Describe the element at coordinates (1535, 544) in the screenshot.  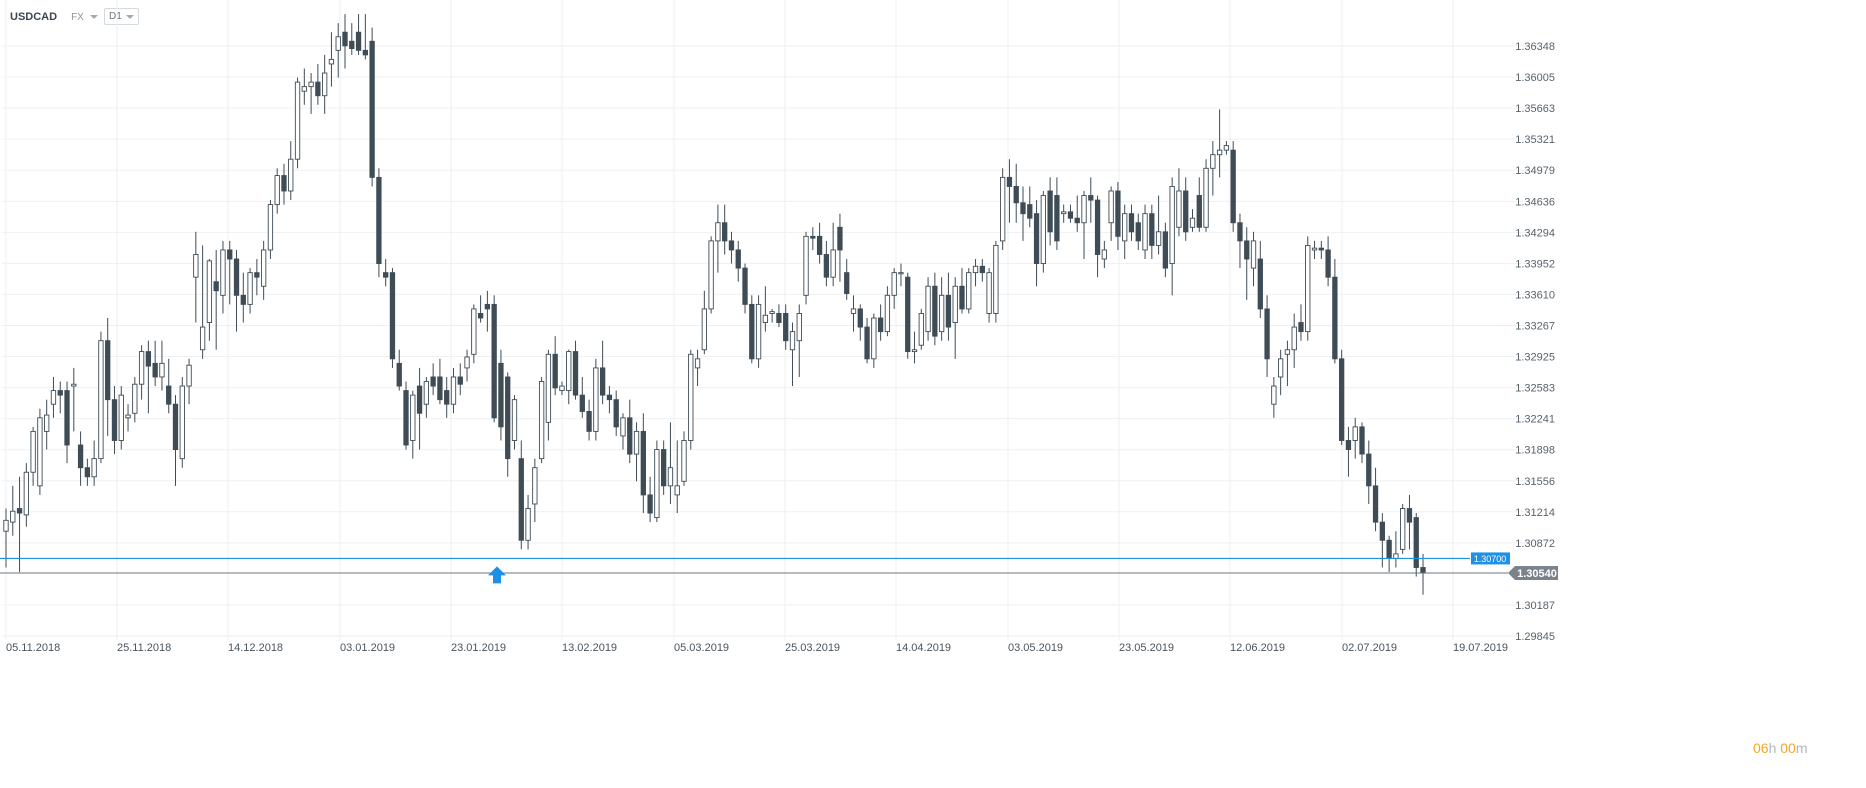
I see `y-tick-label: 1.30872` at that location.